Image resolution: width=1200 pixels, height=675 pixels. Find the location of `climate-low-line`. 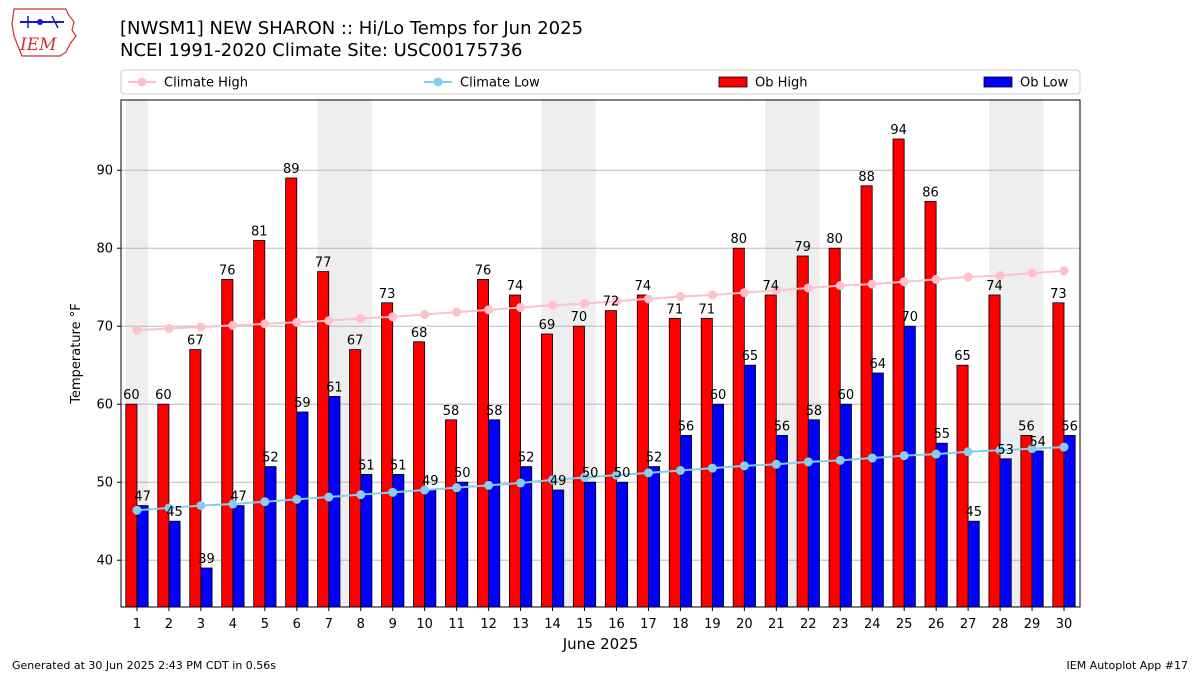

climate-low-line is located at coordinates (600, 479).